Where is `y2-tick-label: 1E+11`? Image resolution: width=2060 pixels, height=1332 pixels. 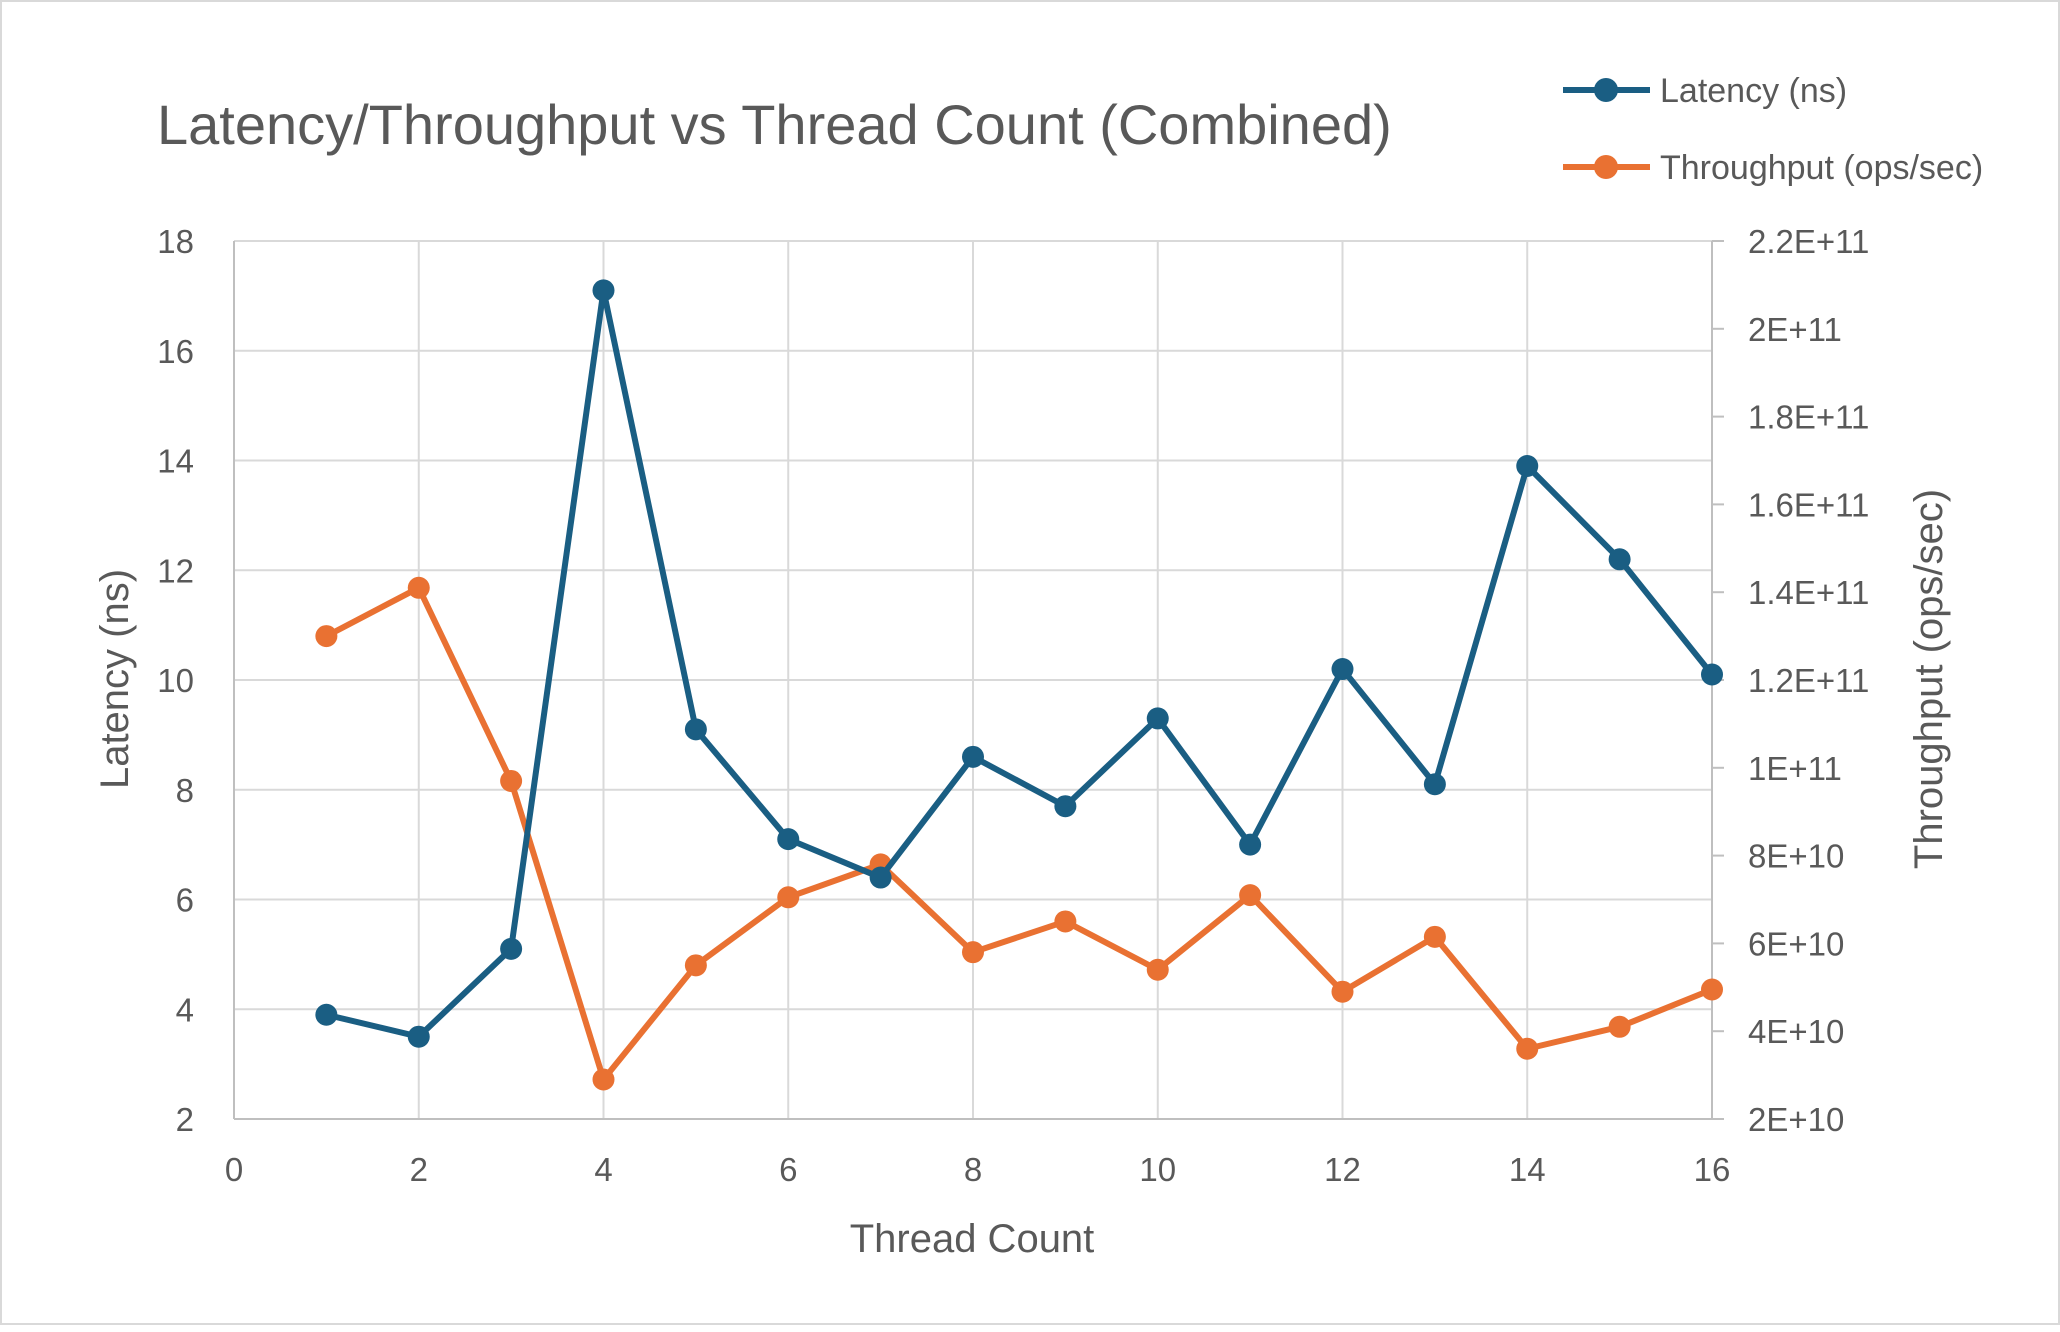
y2-tick-label: 1E+11 is located at coordinates (1795, 768).